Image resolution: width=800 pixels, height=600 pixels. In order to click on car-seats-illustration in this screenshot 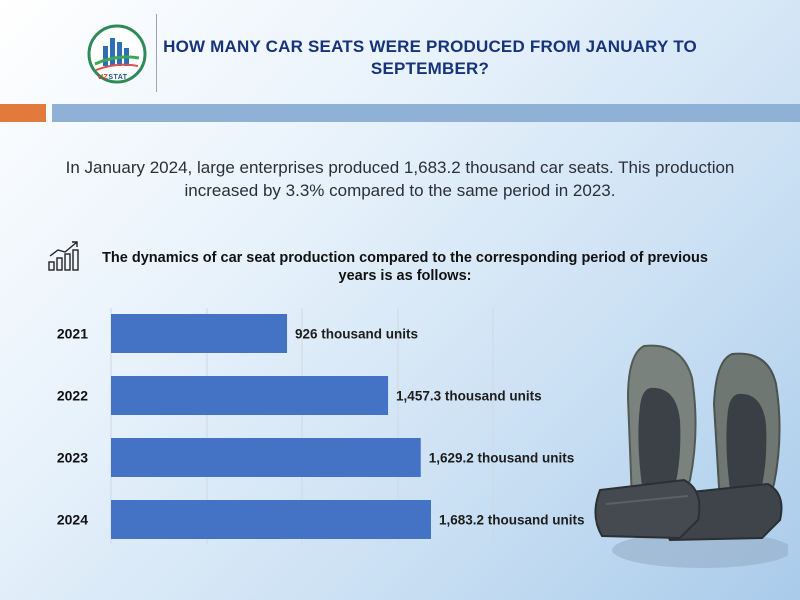, I will do `click(691, 456)`.